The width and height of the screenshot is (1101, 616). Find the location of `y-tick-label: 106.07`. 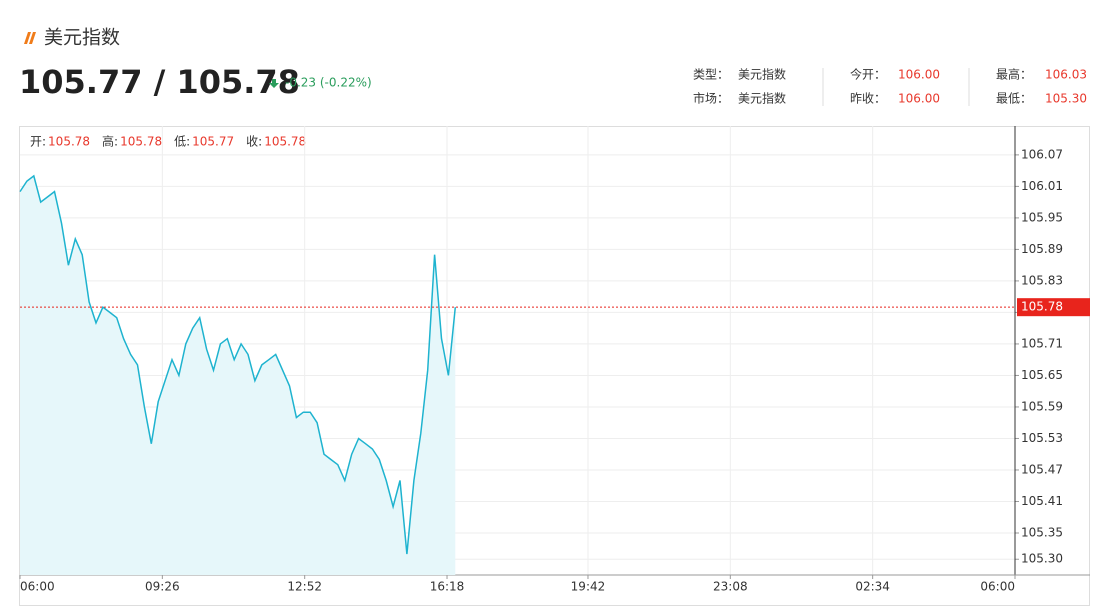

y-tick-label: 106.07 is located at coordinates (1042, 154).